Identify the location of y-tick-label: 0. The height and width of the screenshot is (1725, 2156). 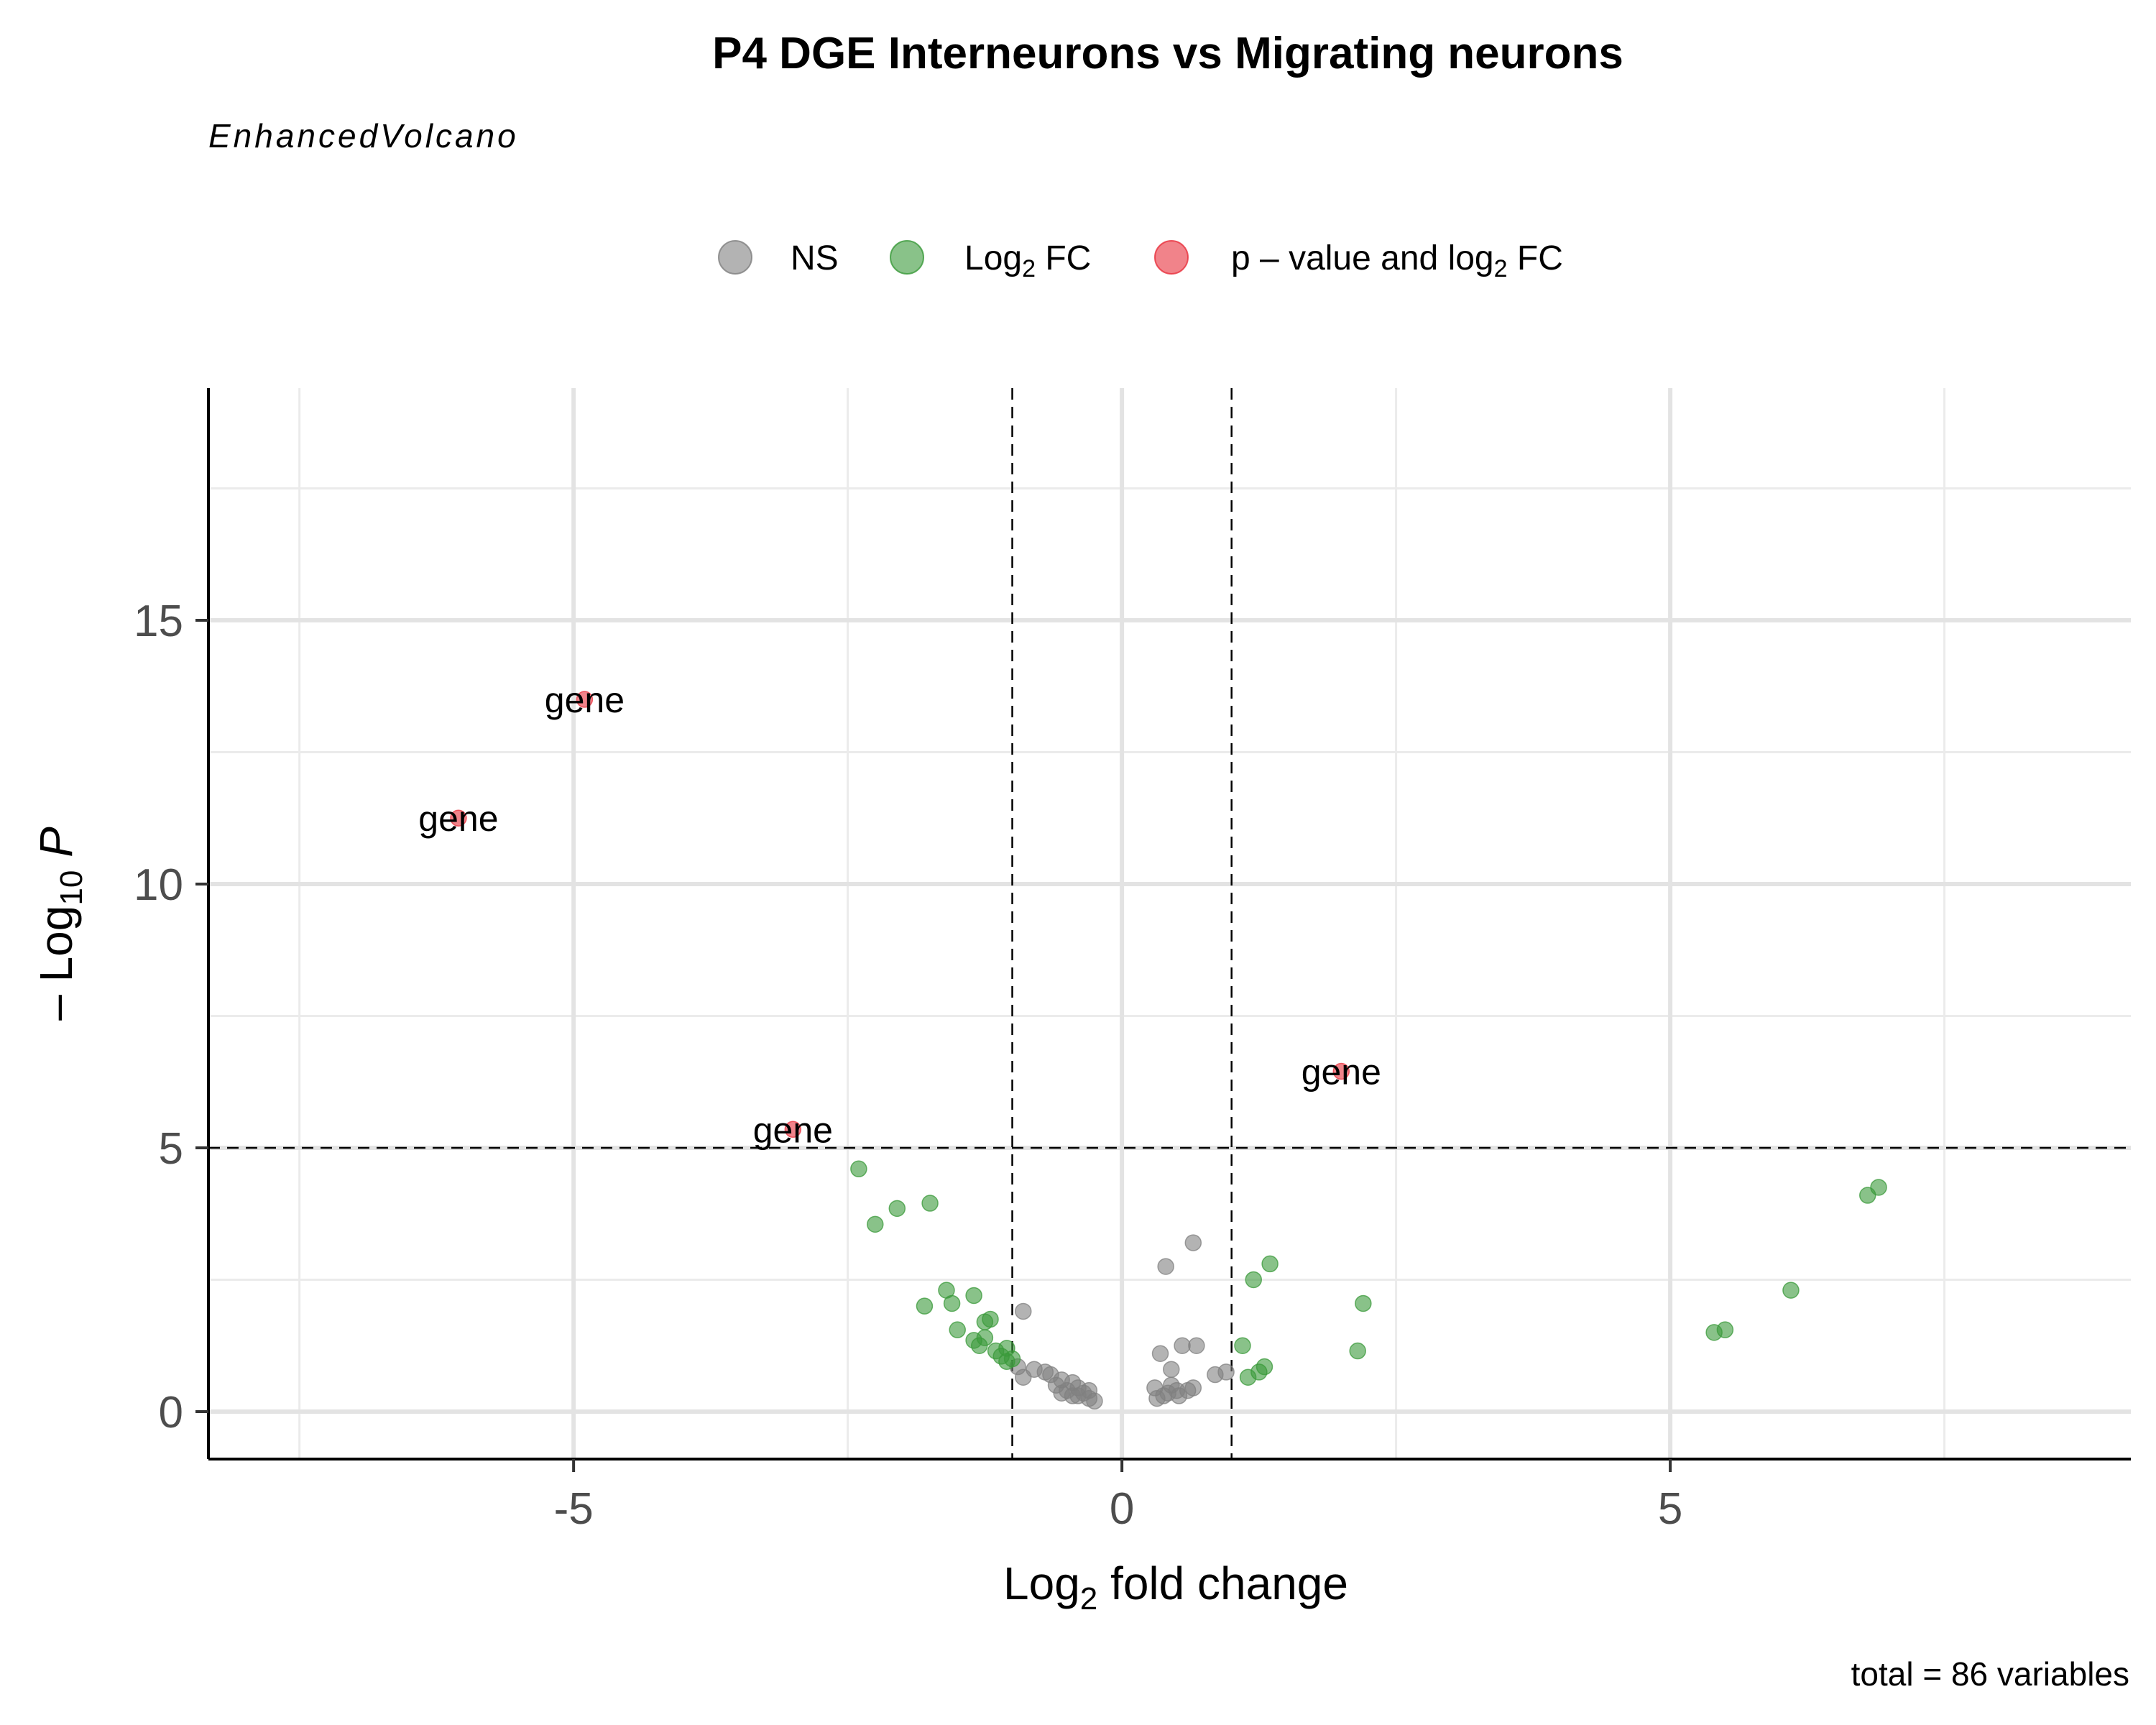
(171, 1413).